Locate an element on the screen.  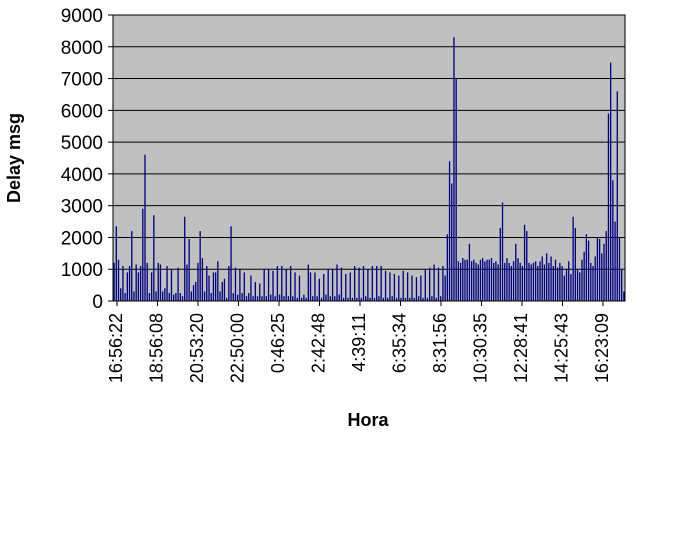
y-axis-ticks: 0 1000 2000 3000 4000 5000 6000 7000 8000 9000 is located at coordinates (87, 159).